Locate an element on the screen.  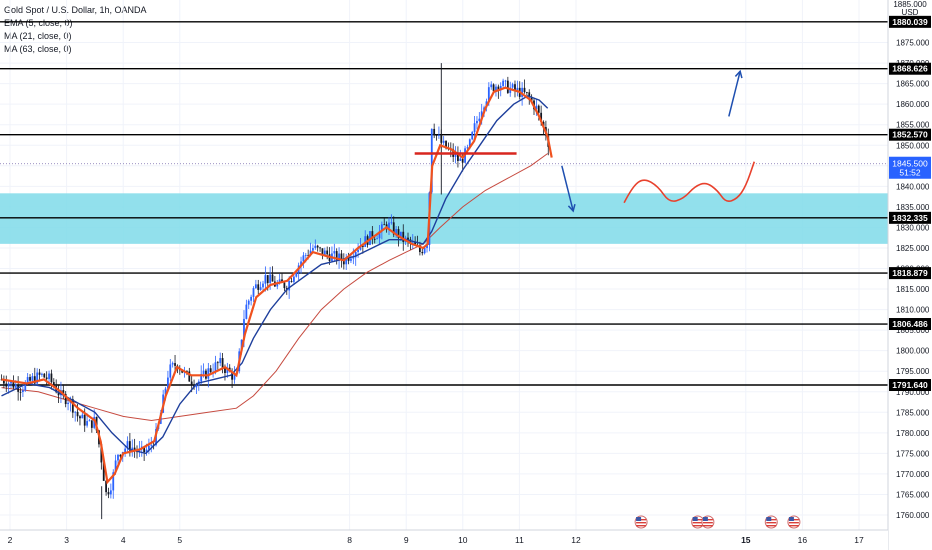
y-tick-label: 1795.000 is located at coordinates (913, 371).